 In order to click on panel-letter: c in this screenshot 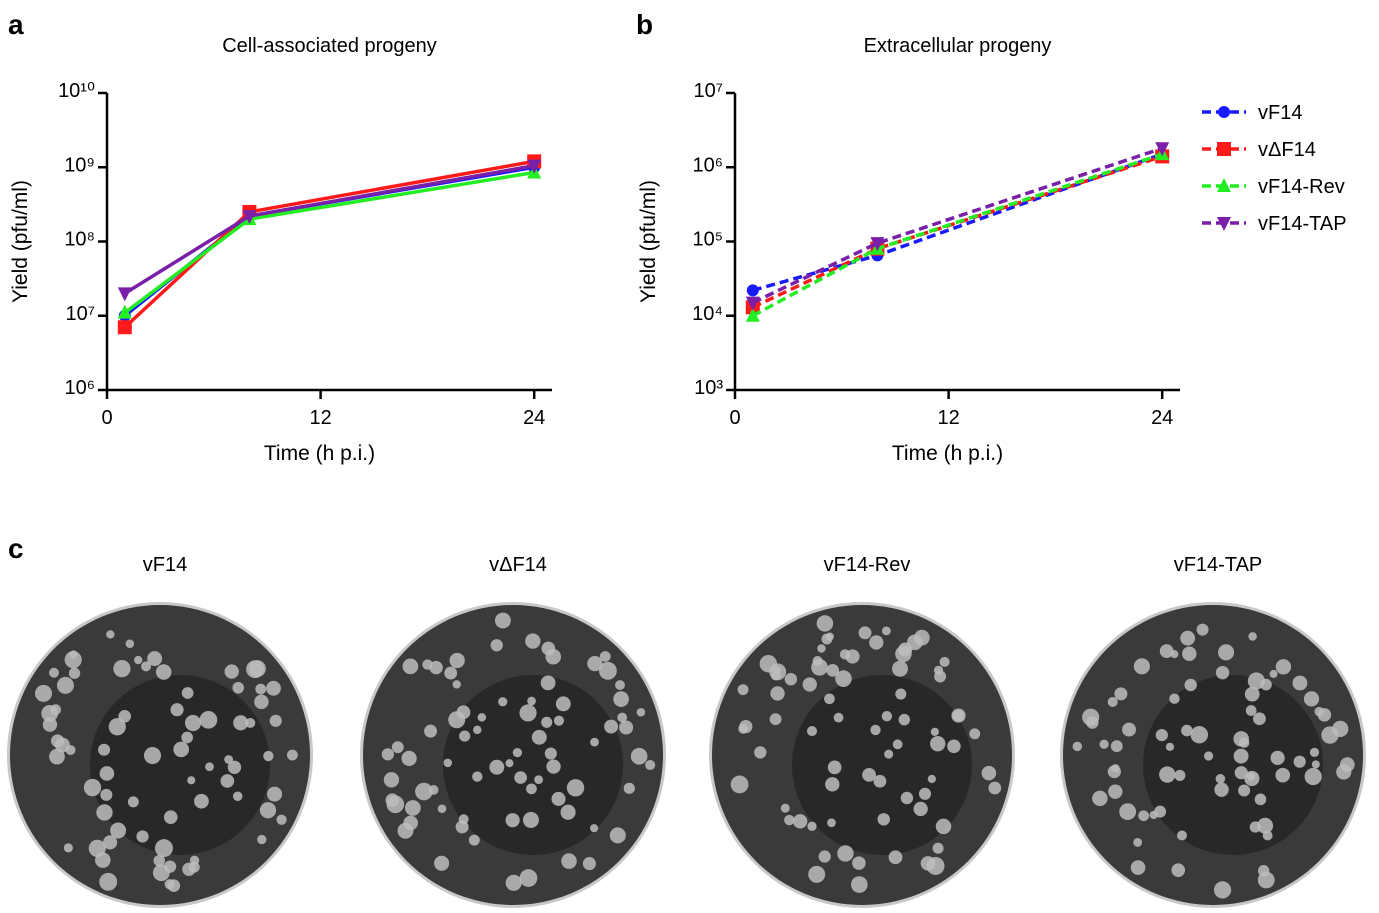, I will do `click(16, 548)`.